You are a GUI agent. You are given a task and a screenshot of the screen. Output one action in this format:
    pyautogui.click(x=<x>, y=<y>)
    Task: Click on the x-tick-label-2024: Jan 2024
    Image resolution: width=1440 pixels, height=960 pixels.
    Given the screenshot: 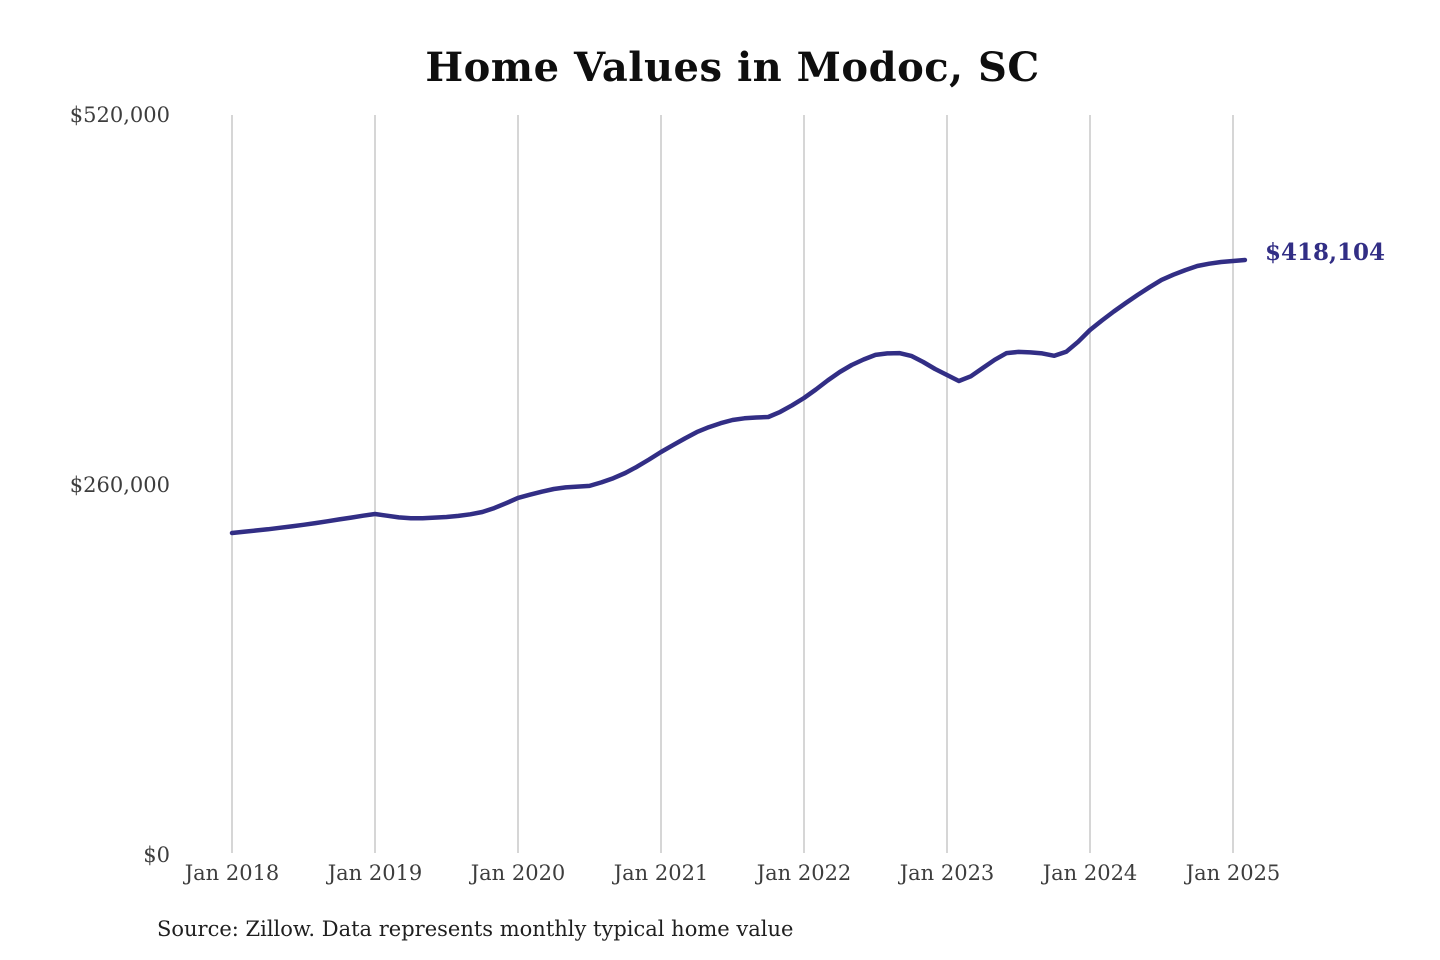 What is the action you would take?
    pyautogui.click(x=1090, y=873)
    